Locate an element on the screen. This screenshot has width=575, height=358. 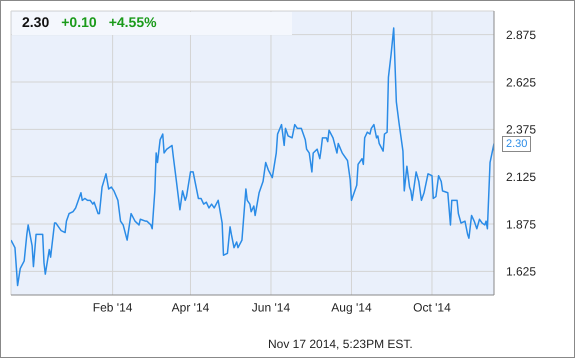
x-tick-label: Apr '14 is located at coordinates (191, 307).